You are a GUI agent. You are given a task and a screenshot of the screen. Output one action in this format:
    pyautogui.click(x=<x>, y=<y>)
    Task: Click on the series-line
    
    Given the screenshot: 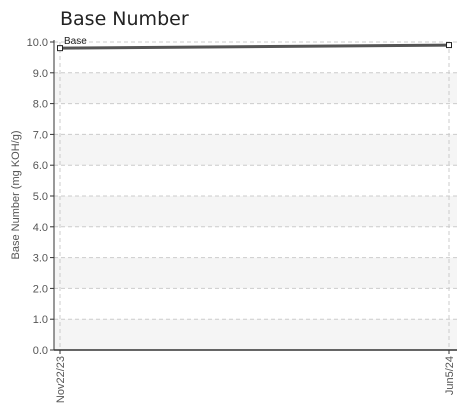 What is the action you would take?
    pyautogui.click(x=254, y=46)
    